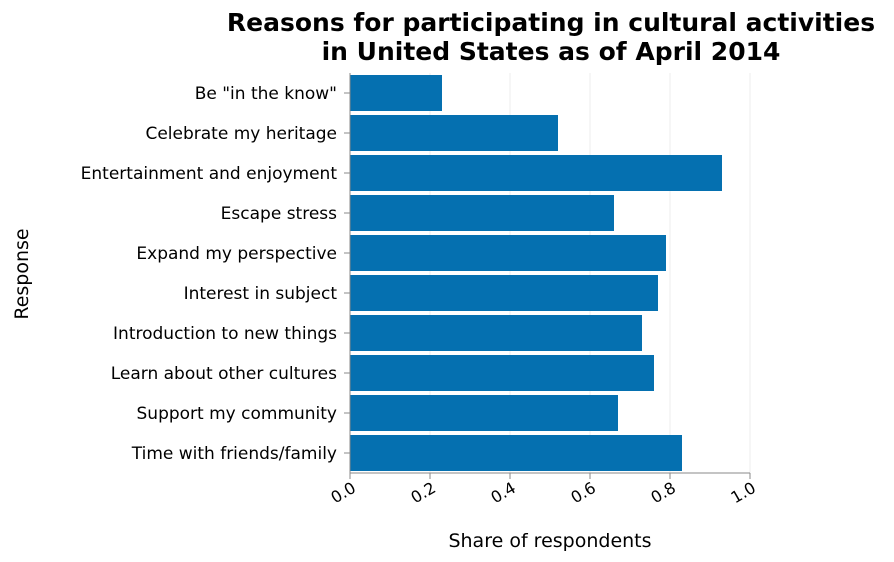  Describe the element at coordinates (583, 492) in the screenshot. I see `x-tick-label-3: 0.6` at that location.